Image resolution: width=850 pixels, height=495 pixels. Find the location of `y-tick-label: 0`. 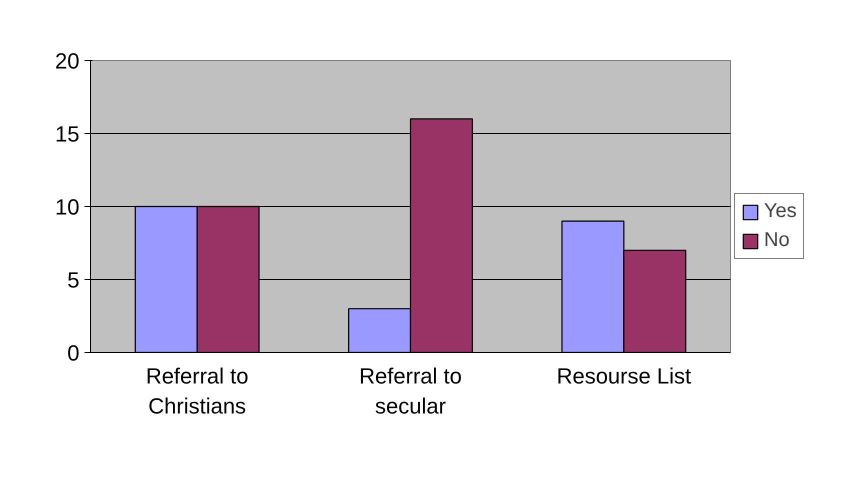

y-tick-label: 0 is located at coordinates (73, 353).